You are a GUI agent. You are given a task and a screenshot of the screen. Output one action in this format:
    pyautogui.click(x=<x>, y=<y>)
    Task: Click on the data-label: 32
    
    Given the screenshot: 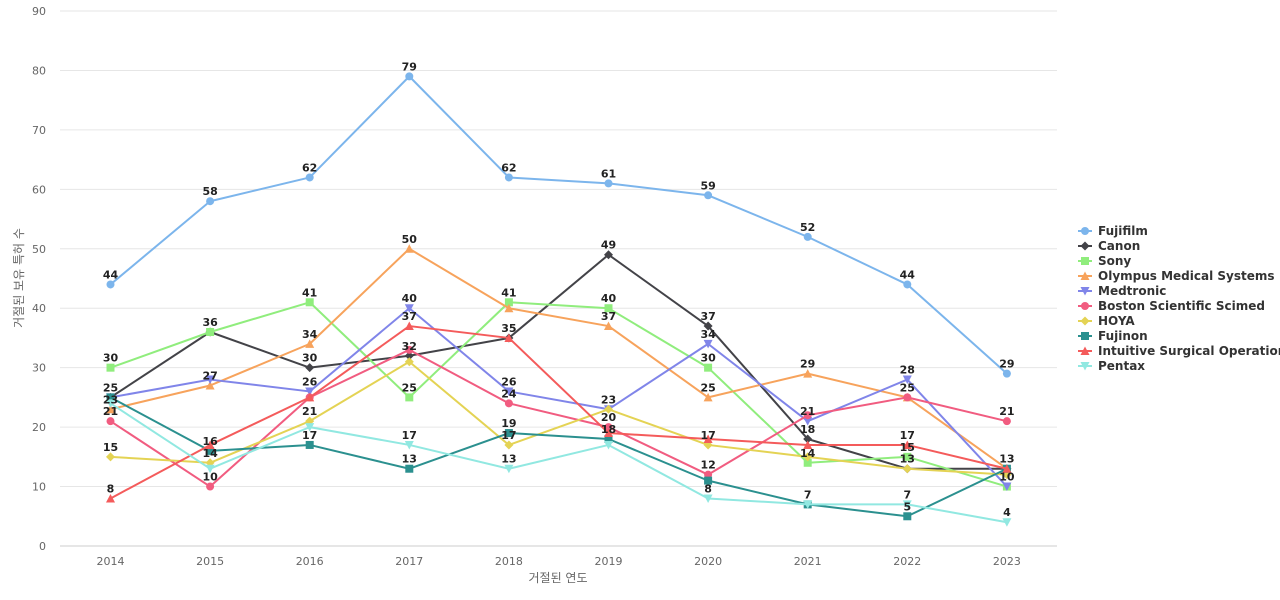 What is the action you would take?
    pyautogui.click(x=409, y=346)
    